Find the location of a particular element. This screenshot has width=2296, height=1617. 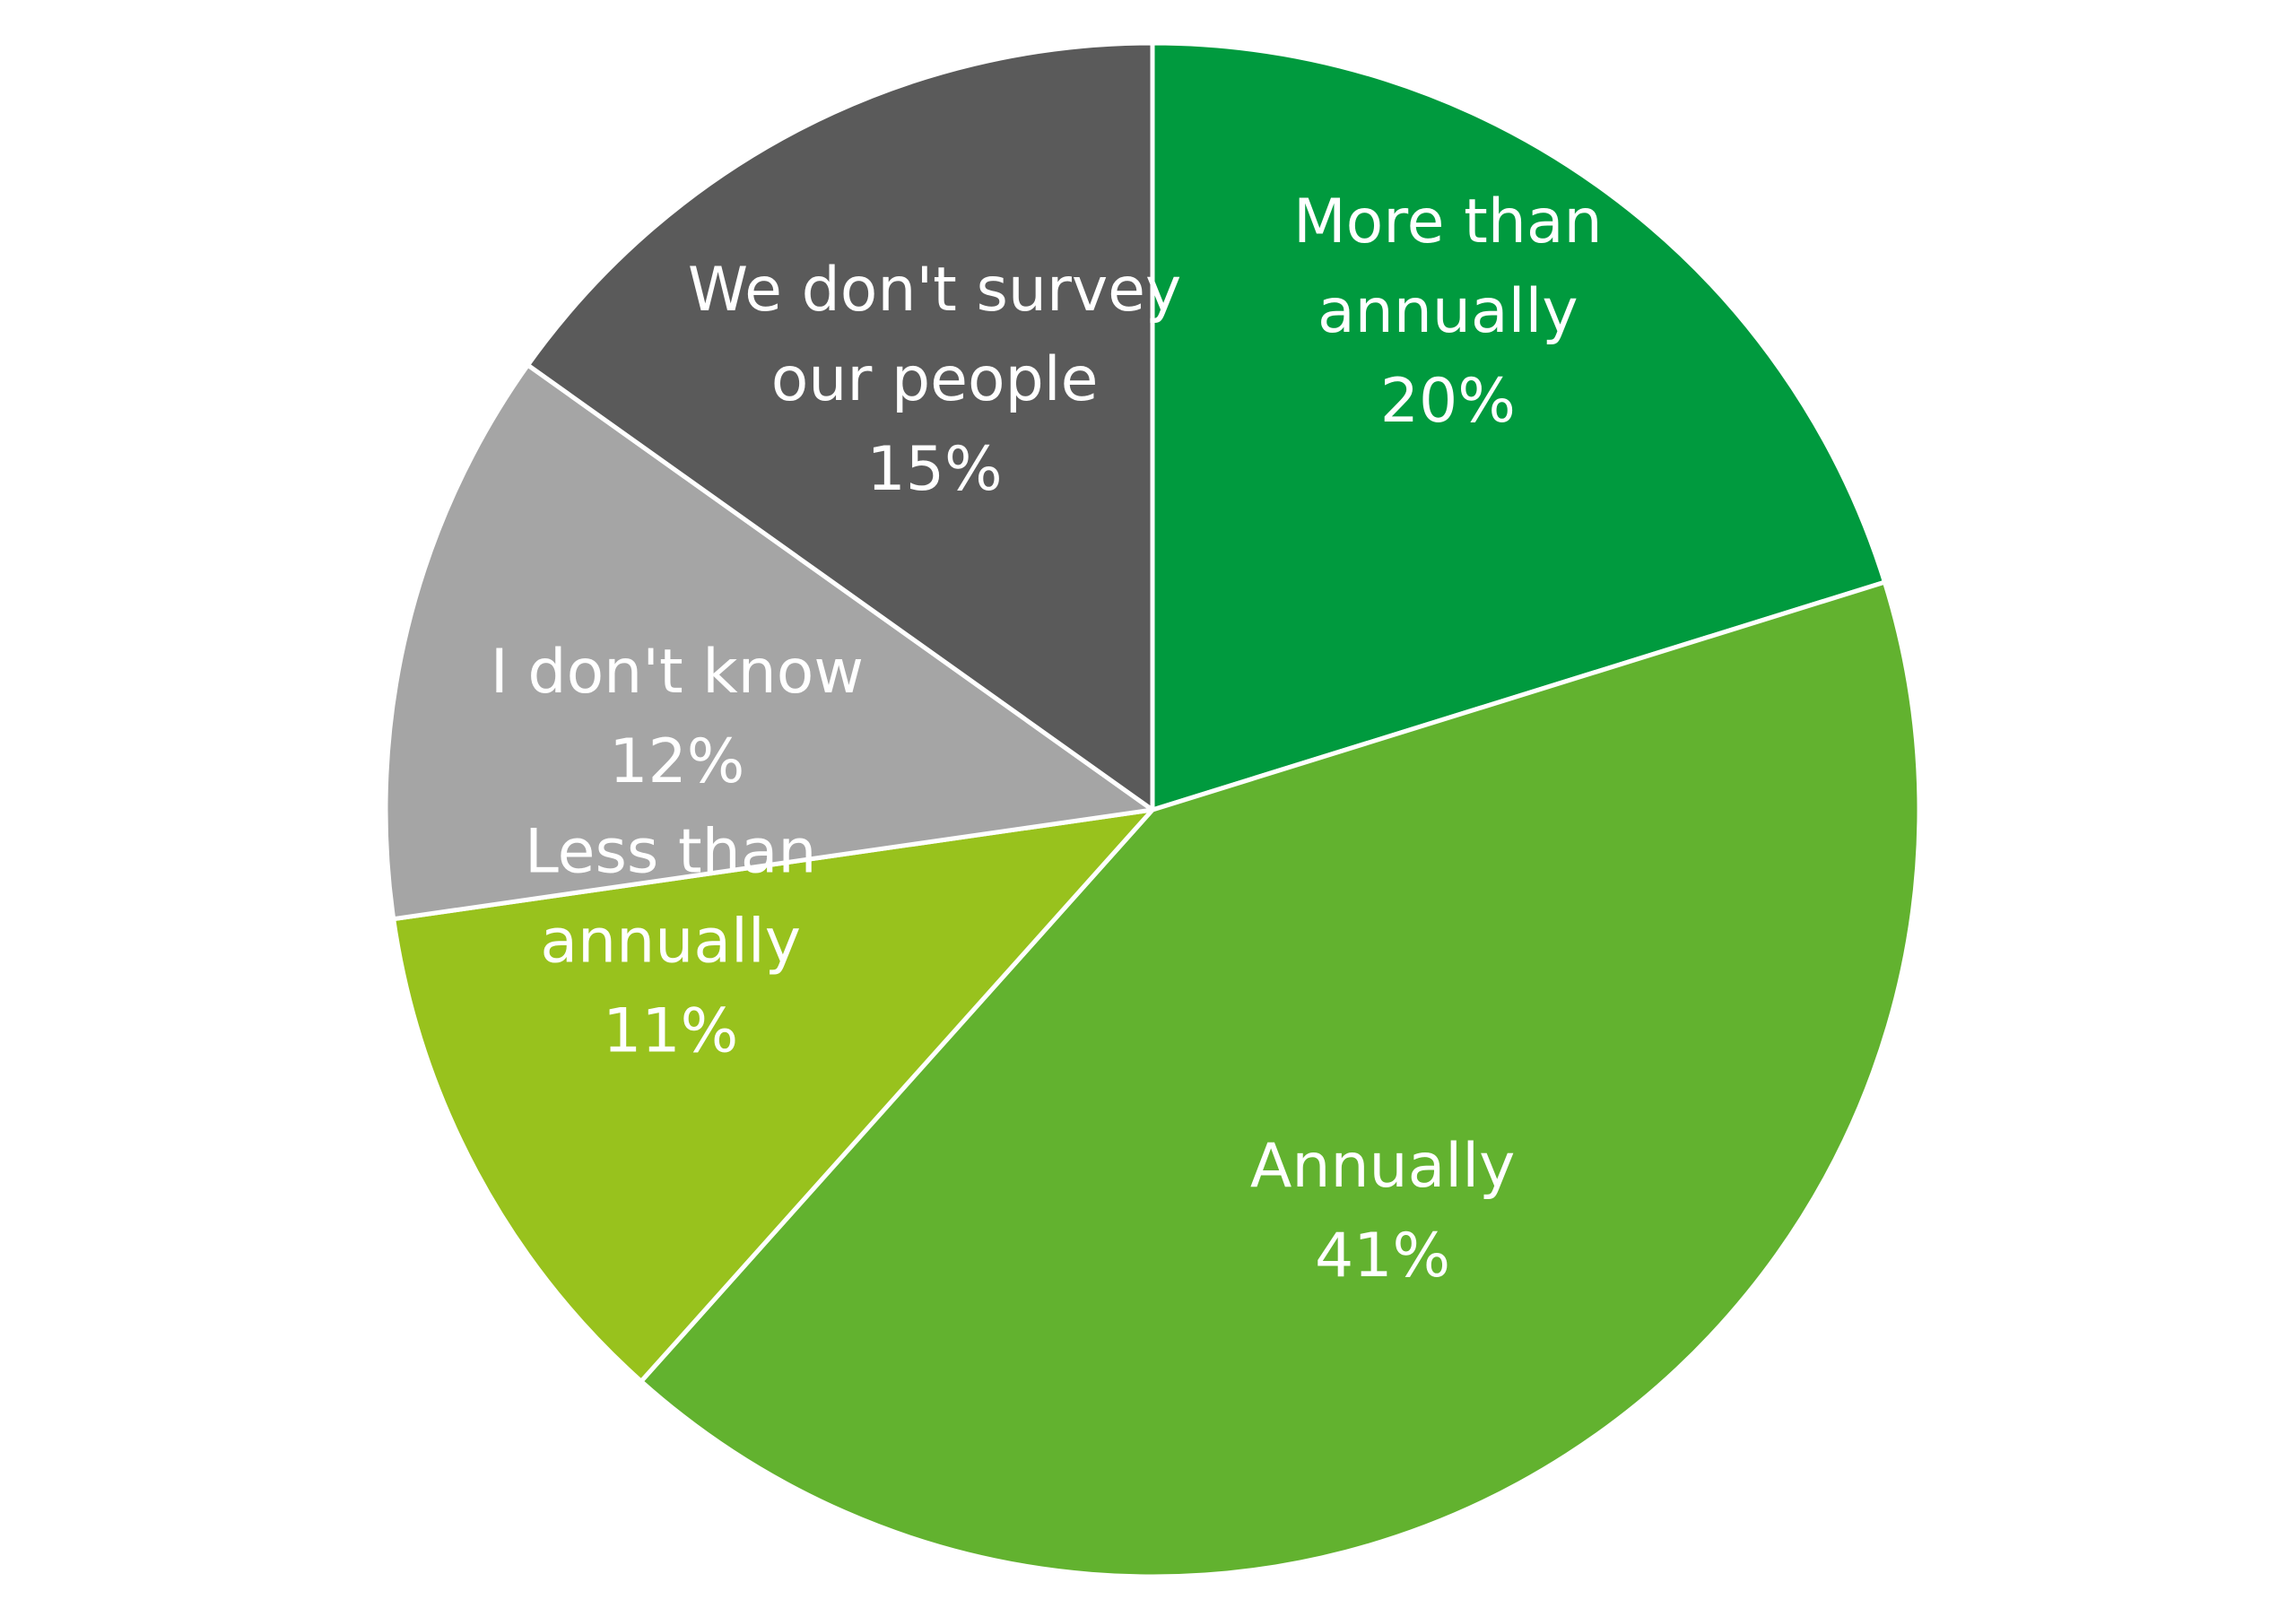

pie-slice-category: Less than is located at coordinates (671, 851).